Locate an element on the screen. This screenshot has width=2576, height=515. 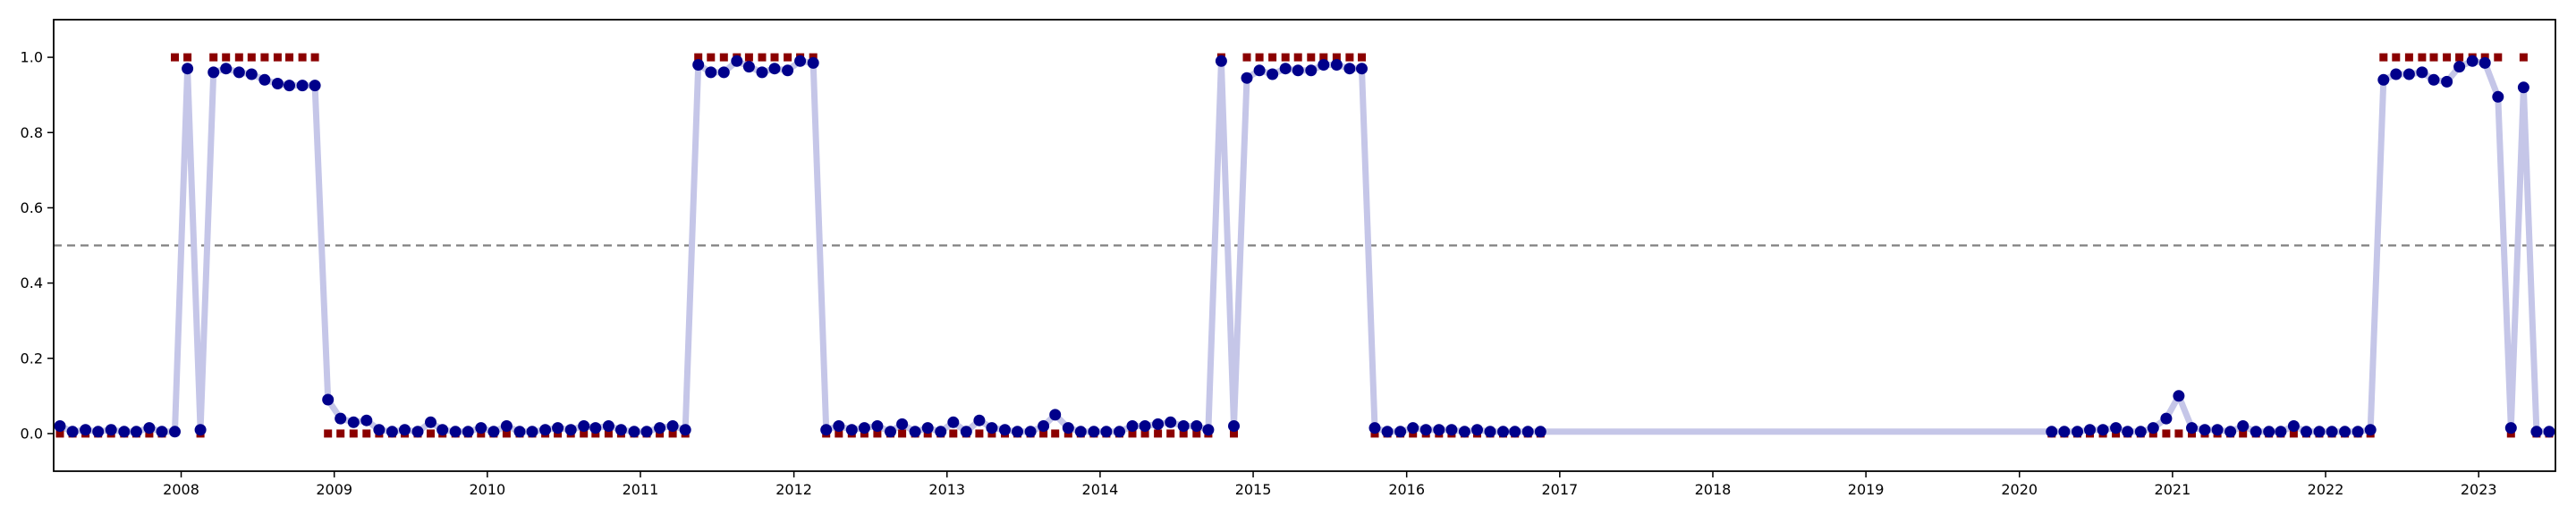
y-tick-label: 0.0 is located at coordinates (32, 433).